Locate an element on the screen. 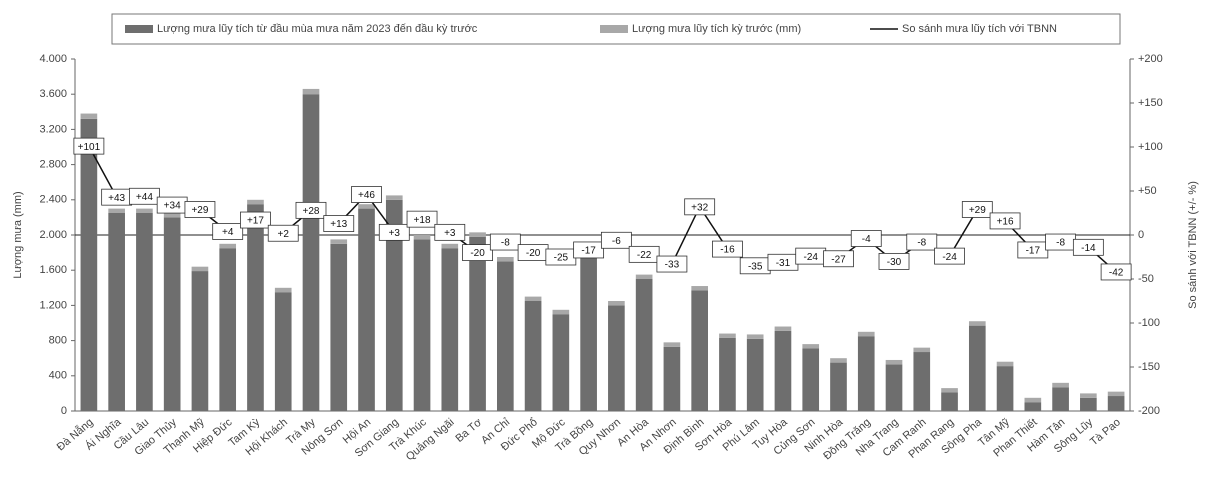 The width and height of the screenshot is (1211, 484). y-tick-label: 4.000 is located at coordinates (53, 59).